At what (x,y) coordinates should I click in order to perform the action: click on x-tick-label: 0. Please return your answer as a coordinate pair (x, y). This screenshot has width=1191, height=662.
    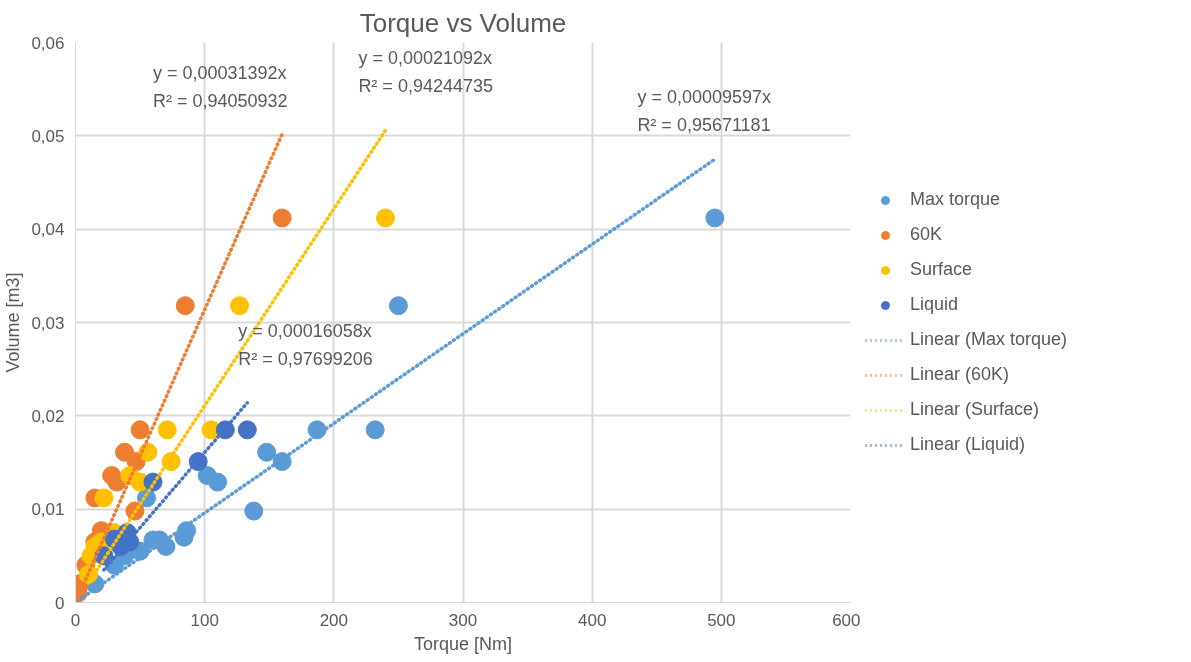
    Looking at the image, I should click on (75, 620).